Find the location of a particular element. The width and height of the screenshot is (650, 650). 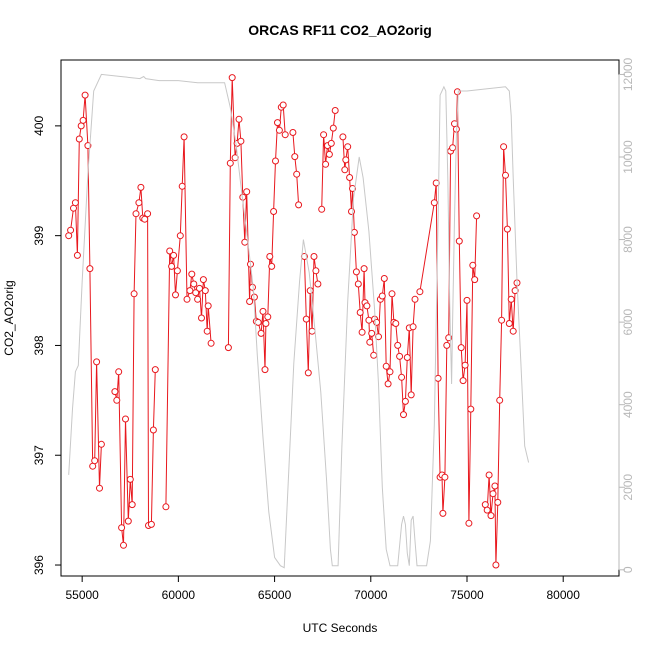

y-tick-label: 399 is located at coordinates (39, 235).